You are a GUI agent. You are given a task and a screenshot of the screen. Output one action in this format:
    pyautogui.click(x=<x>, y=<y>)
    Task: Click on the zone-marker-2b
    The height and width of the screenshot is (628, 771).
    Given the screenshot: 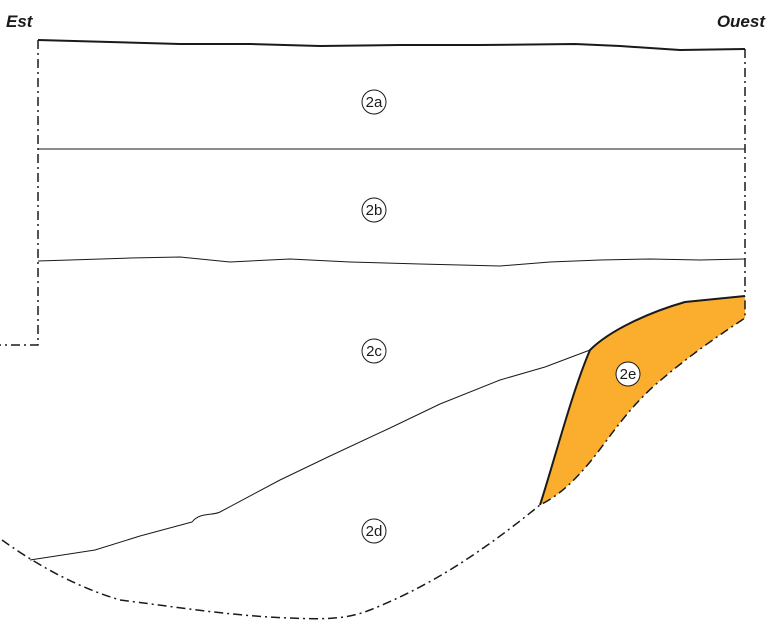 What is the action you would take?
    pyautogui.click(x=374, y=210)
    